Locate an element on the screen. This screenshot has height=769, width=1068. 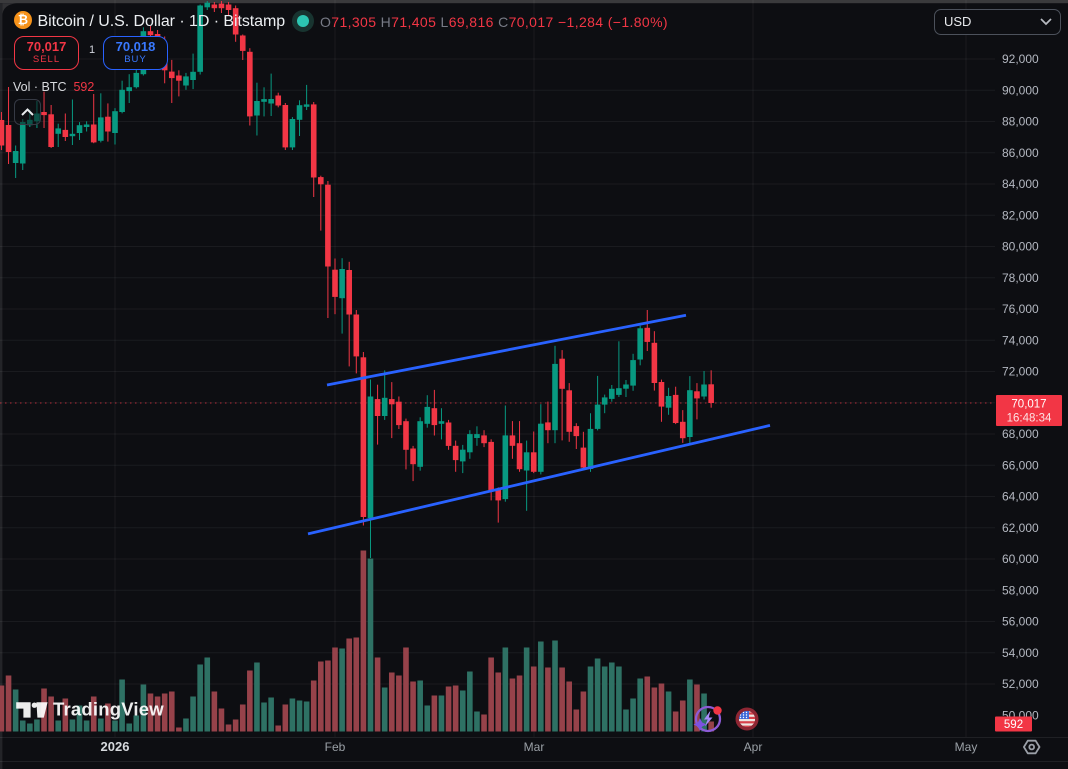
svg-text: 88,000 is located at coordinates (1020, 122).